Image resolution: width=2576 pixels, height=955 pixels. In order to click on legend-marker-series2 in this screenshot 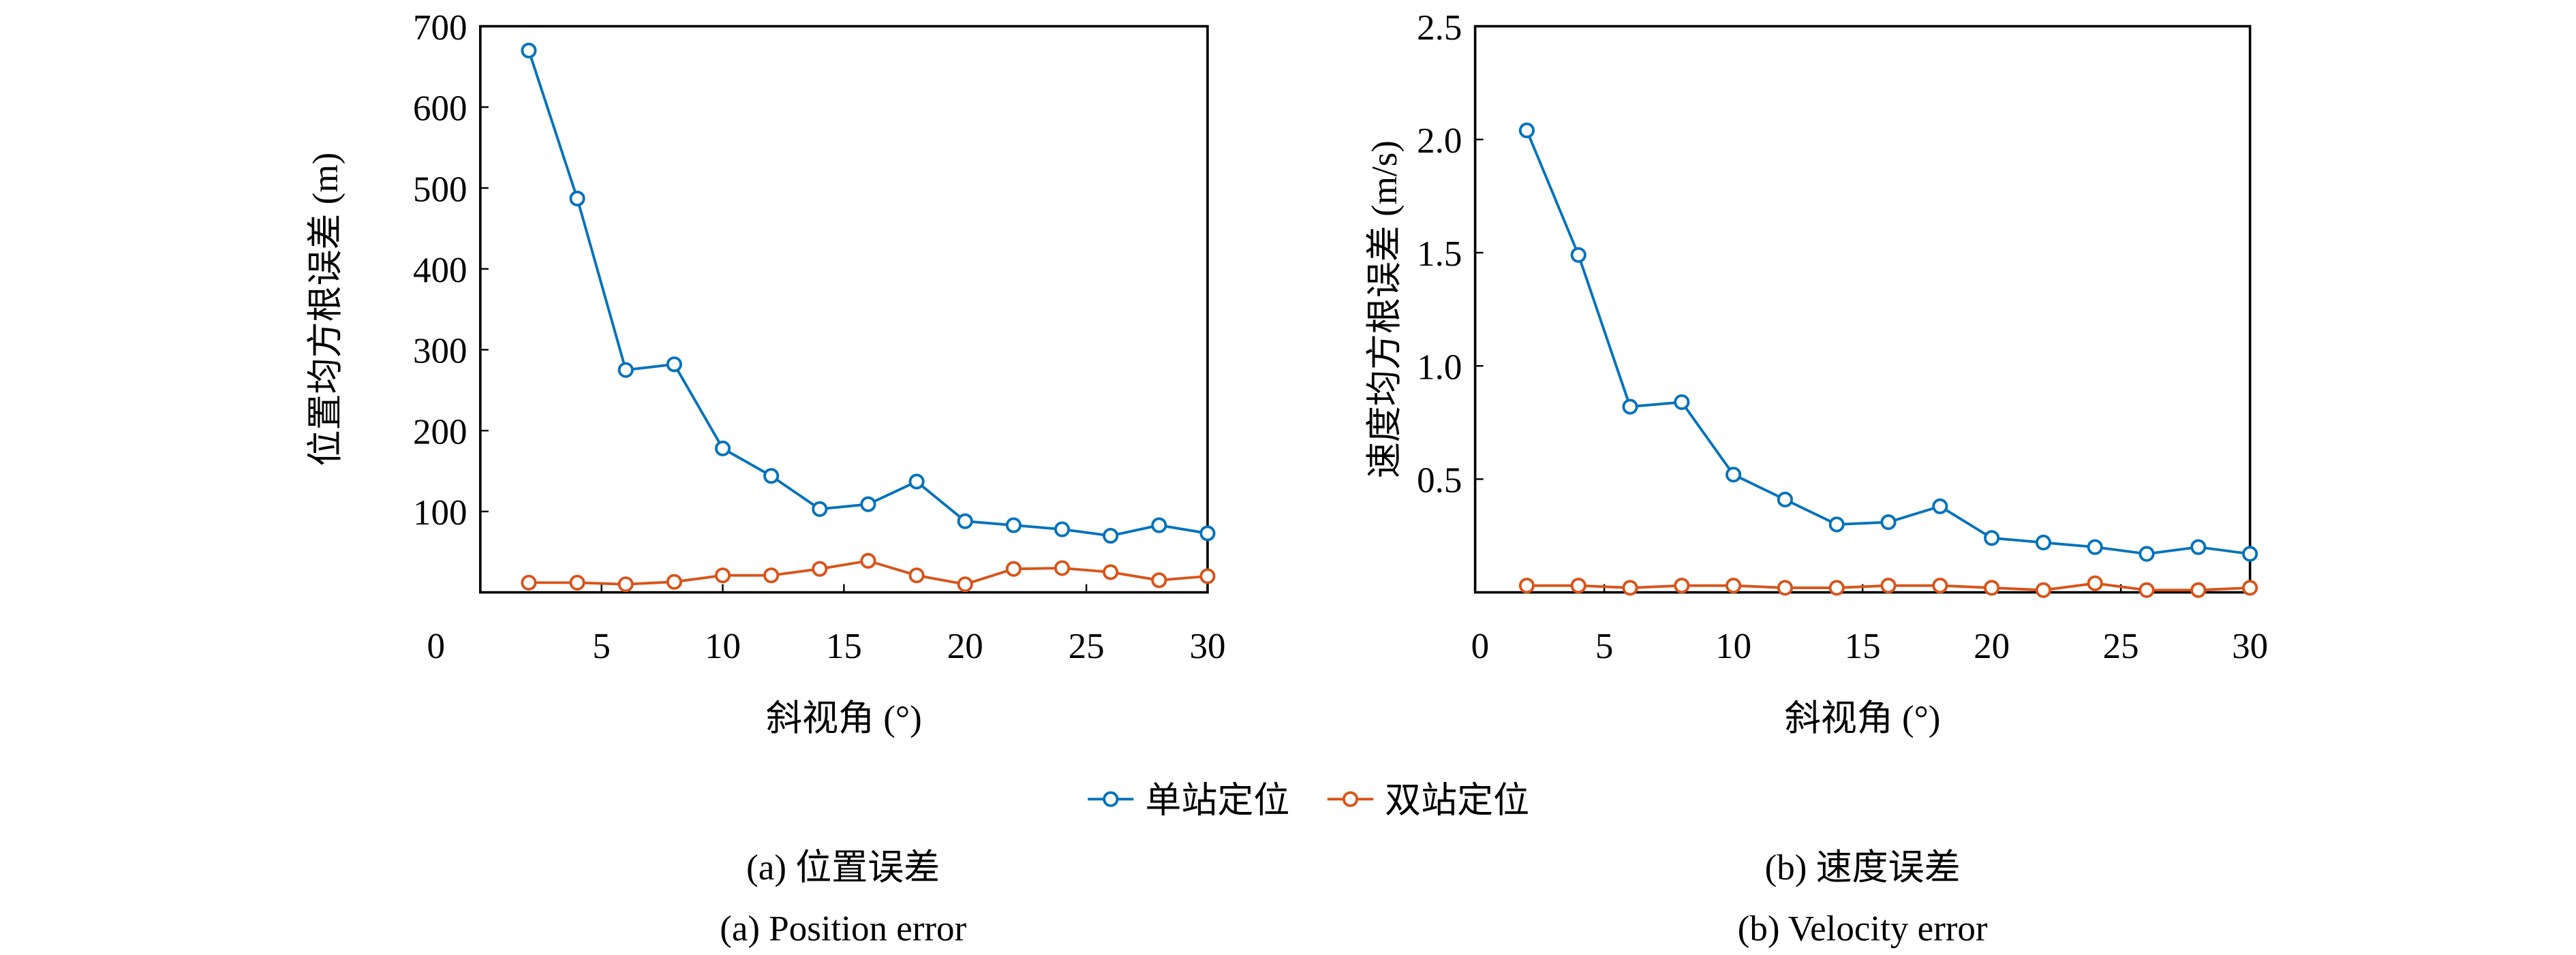, I will do `click(1350, 799)`.